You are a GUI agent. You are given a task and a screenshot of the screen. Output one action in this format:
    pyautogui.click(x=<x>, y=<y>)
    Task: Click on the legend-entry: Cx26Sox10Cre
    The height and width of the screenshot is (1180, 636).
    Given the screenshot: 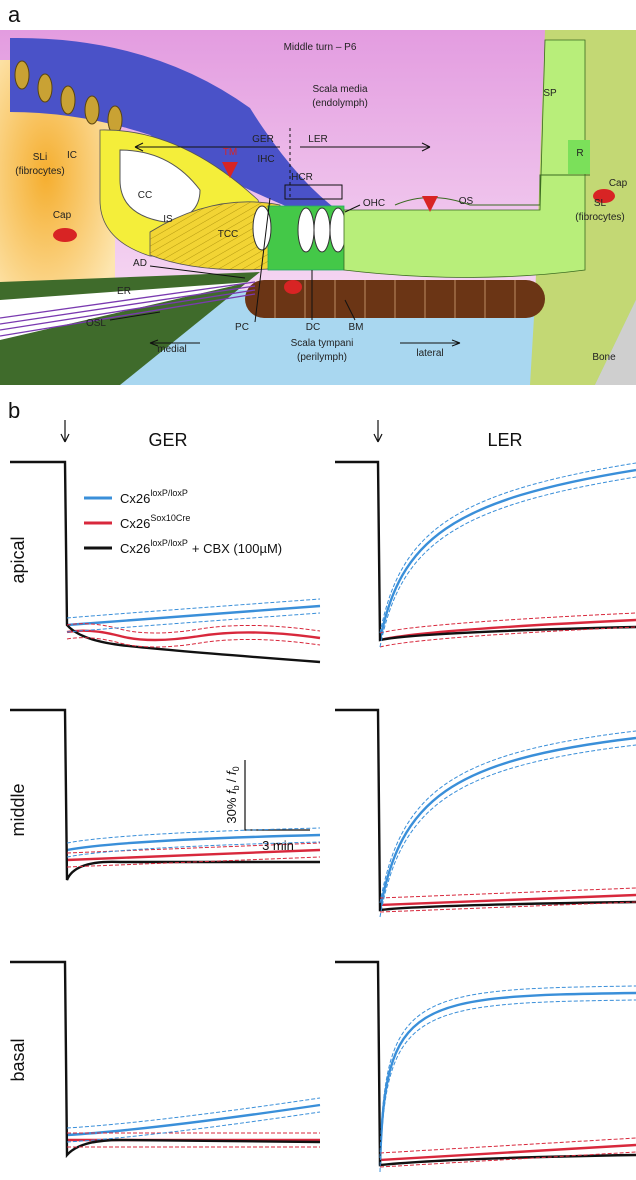 What is the action you would take?
    pyautogui.click(x=155, y=522)
    